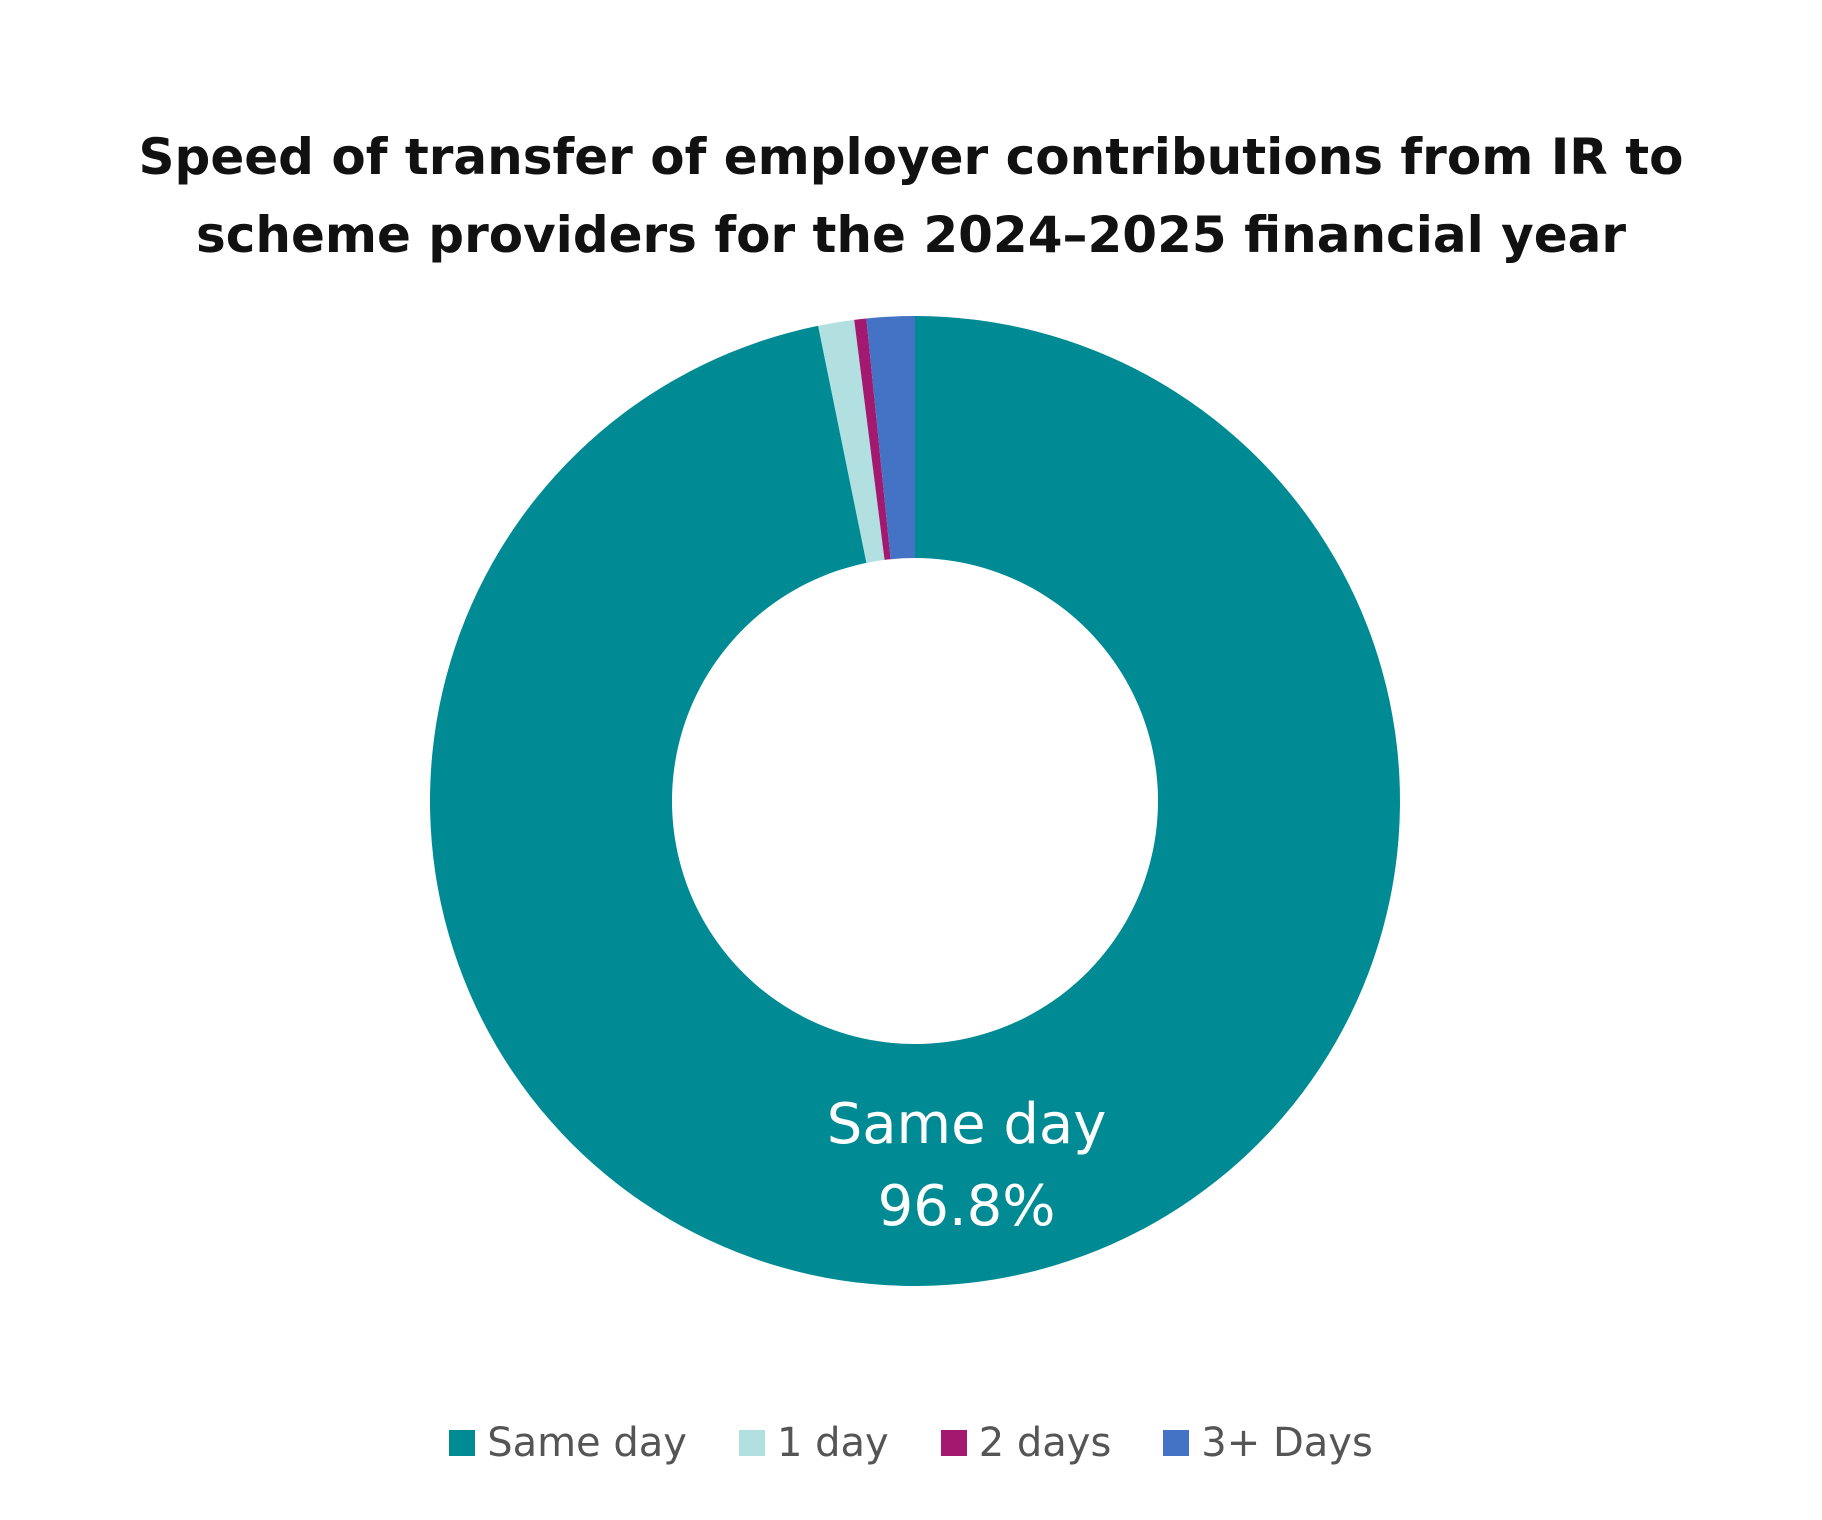 This screenshot has height=1520, width=1822. What do you see at coordinates (1287, 1443) in the screenshot?
I see `legend-label-3-plus-days: 3+ Days` at bounding box center [1287, 1443].